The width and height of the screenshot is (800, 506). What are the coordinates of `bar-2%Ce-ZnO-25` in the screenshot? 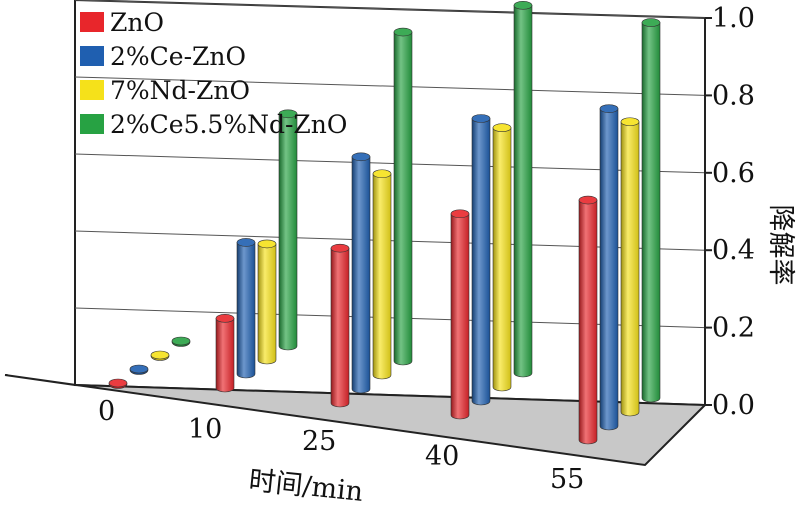 It's located at (361, 273).